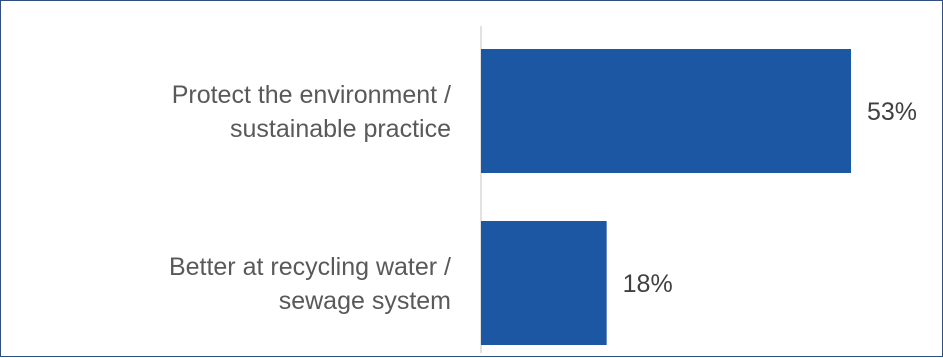 Image resolution: width=943 pixels, height=358 pixels. Describe the element at coordinates (340, 129) in the screenshot. I see `category-label-1-line-2: sustainable practice` at that location.